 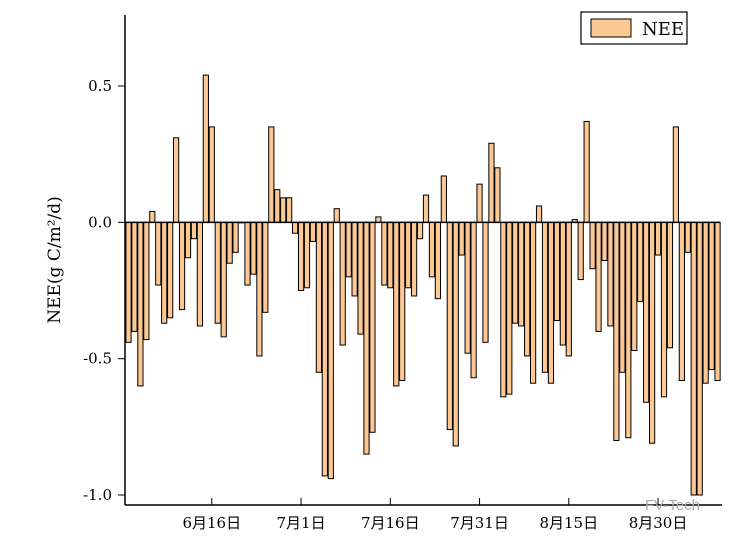 What do you see at coordinates (104, 290) in the screenshot?
I see `y-ticks: -1.0 -0.5 0.0 0.5` at bounding box center [104, 290].